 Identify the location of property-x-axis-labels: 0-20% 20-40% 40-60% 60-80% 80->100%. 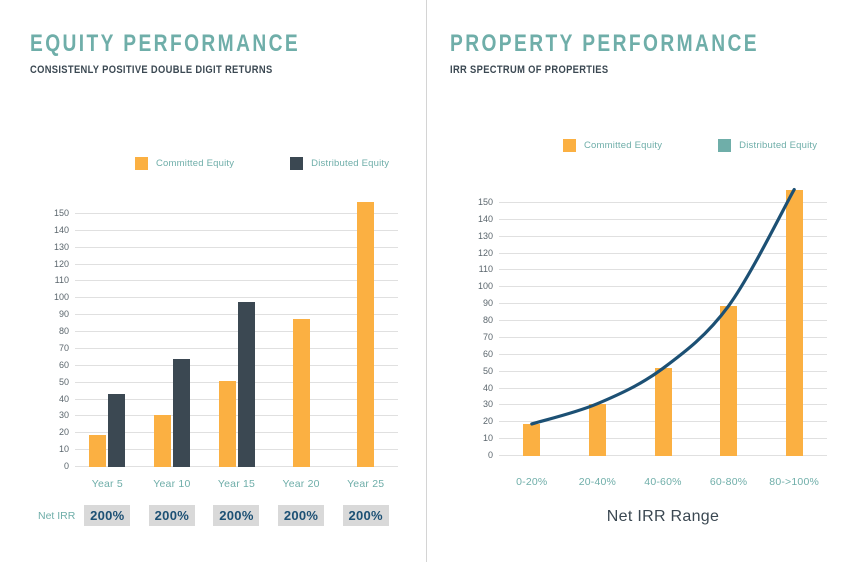
(663, 482).